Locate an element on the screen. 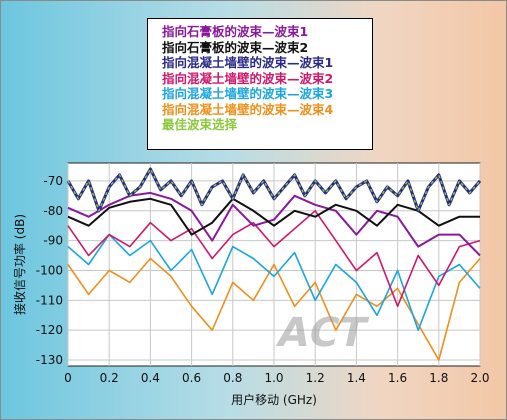  y-tick-label: -90 is located at coordinates (53, 241).